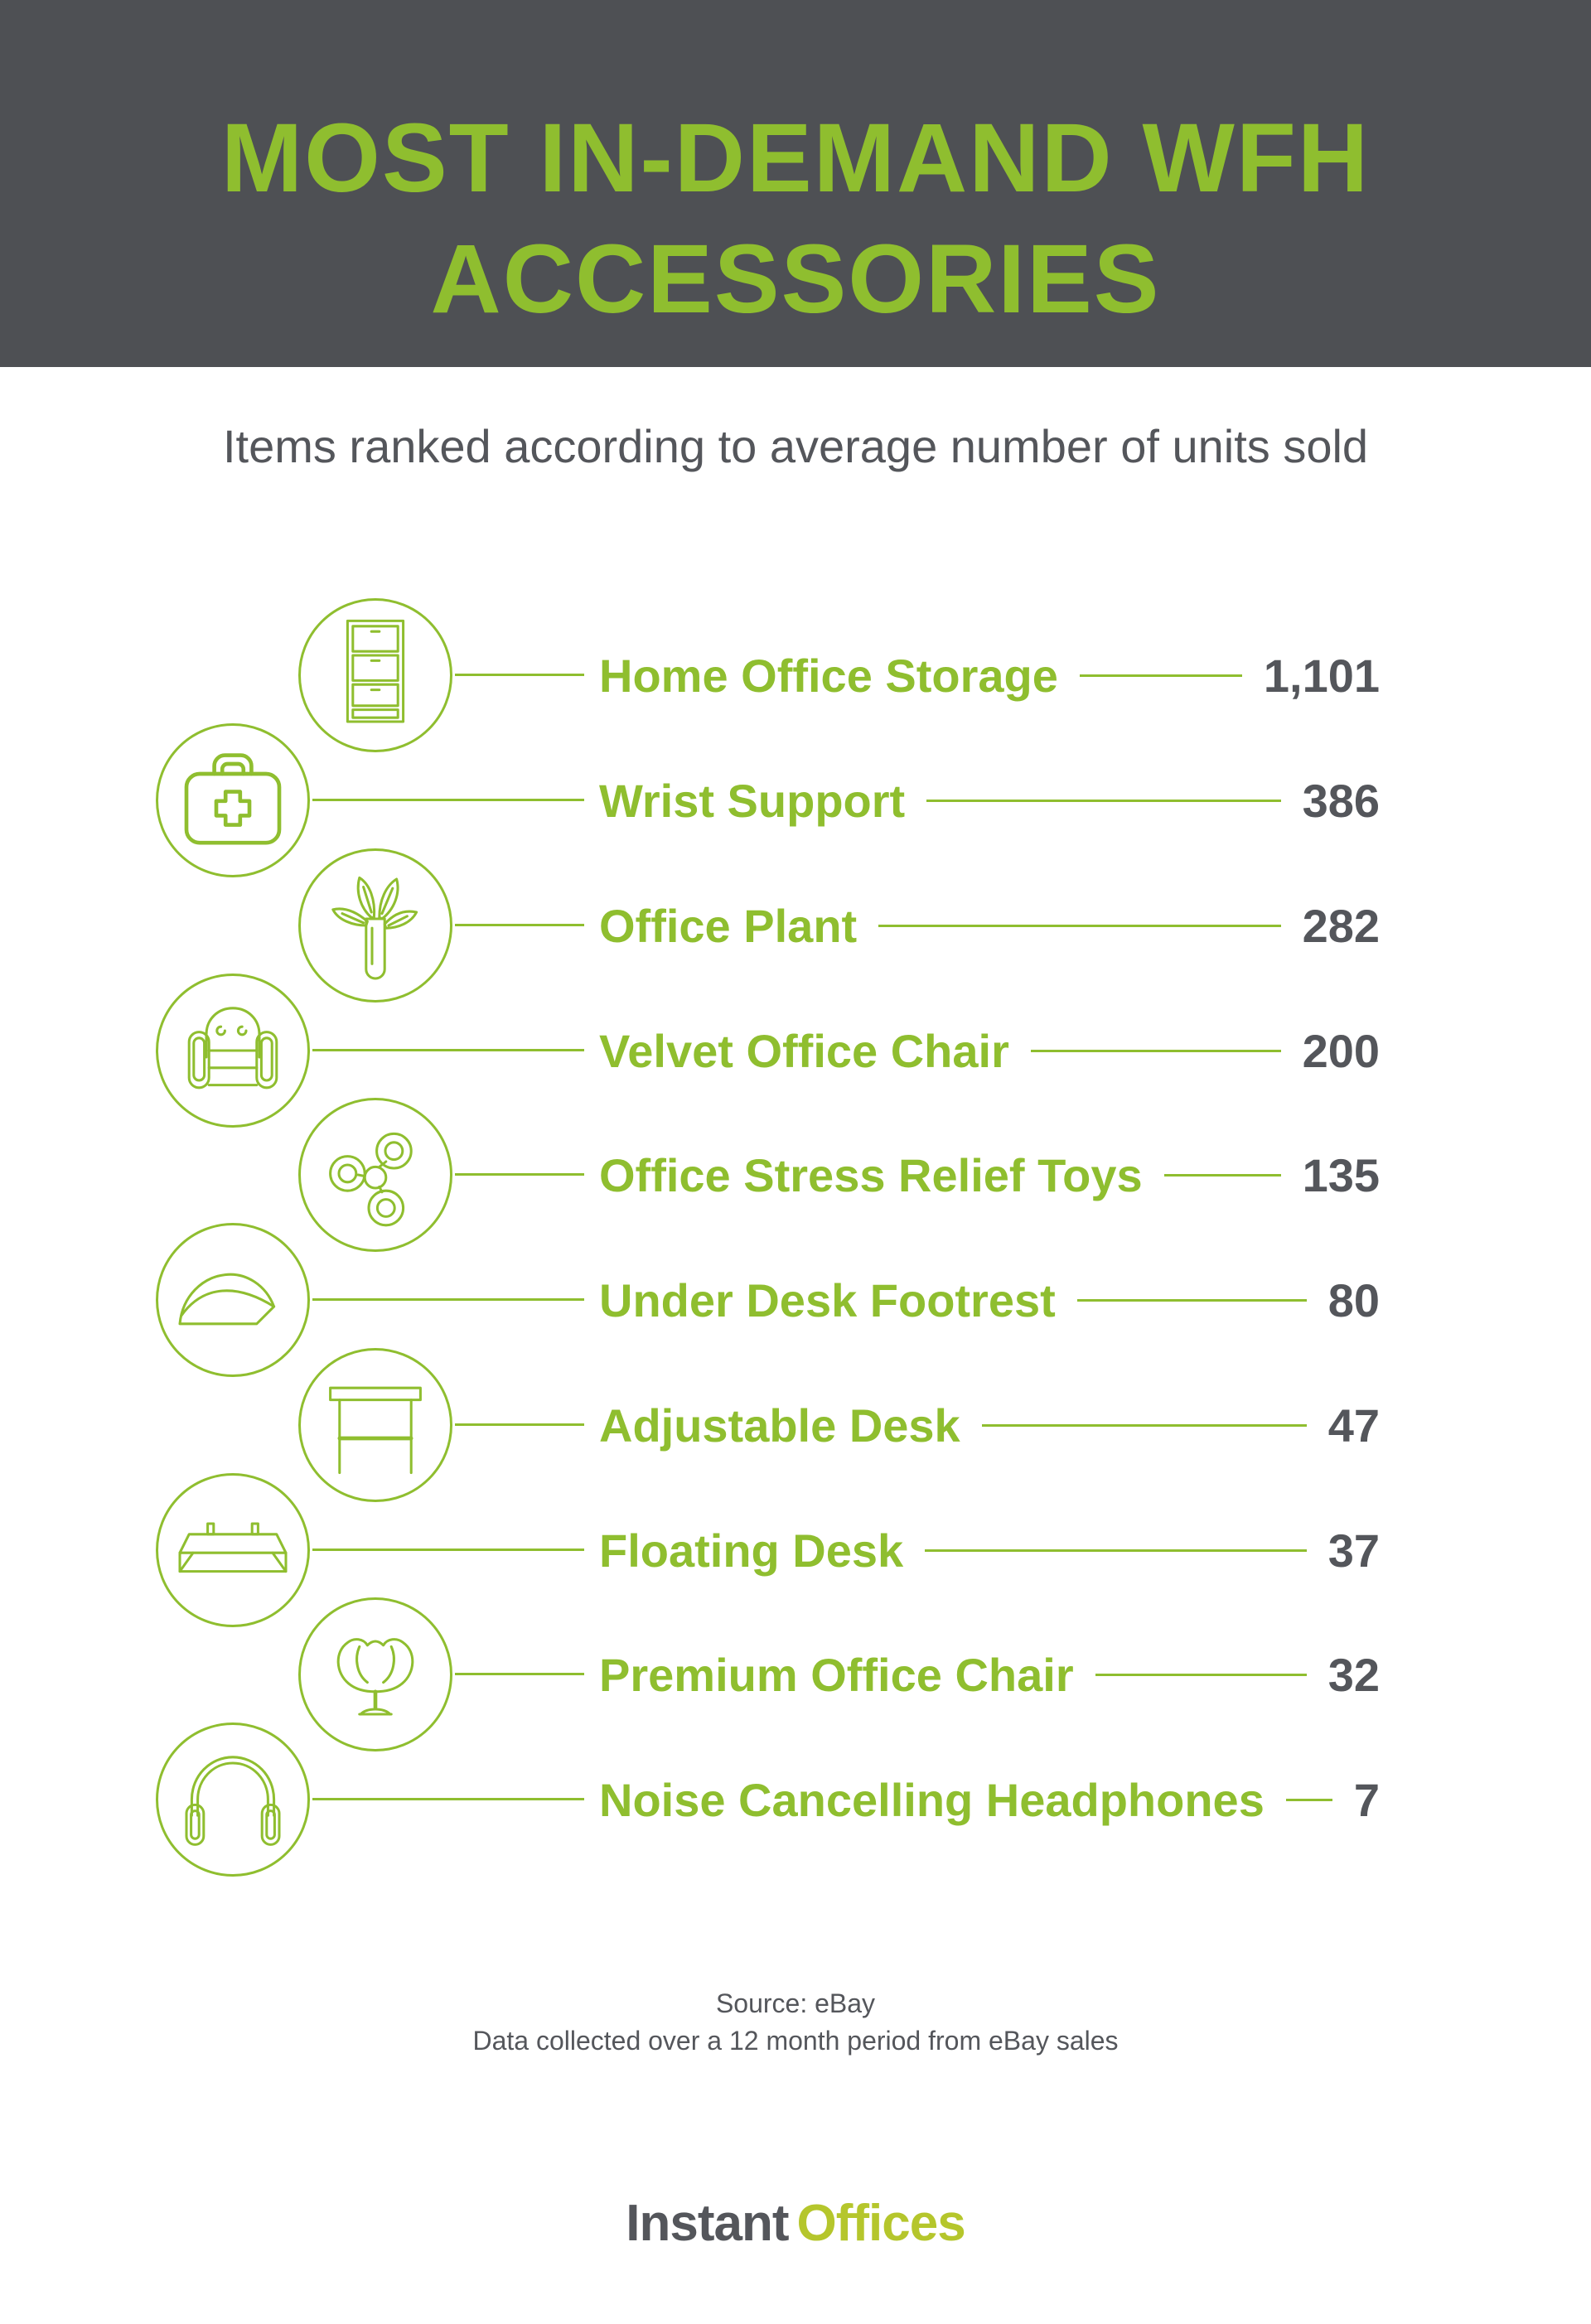 Image resolution: width=1591 pixels, height=2324 pixels. What do you see at coordinates (375, 671) in the screenshot?
I see `filing-cabinet-icon` at bounding box center [375, 671].